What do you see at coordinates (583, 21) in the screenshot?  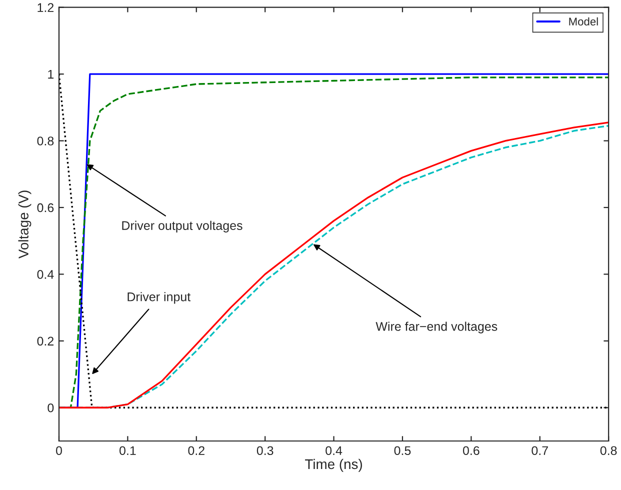 I see `legend-label: Model` at bounding box center [583, 21].